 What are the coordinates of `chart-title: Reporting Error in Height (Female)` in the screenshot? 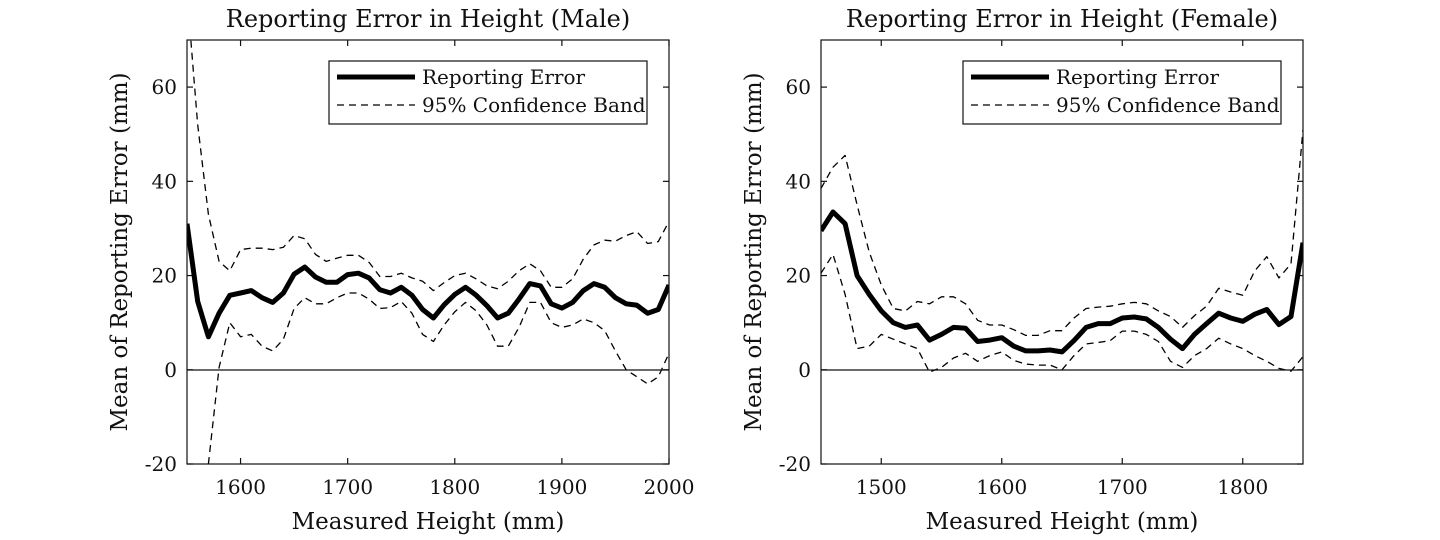 It's located at (1062, 19).